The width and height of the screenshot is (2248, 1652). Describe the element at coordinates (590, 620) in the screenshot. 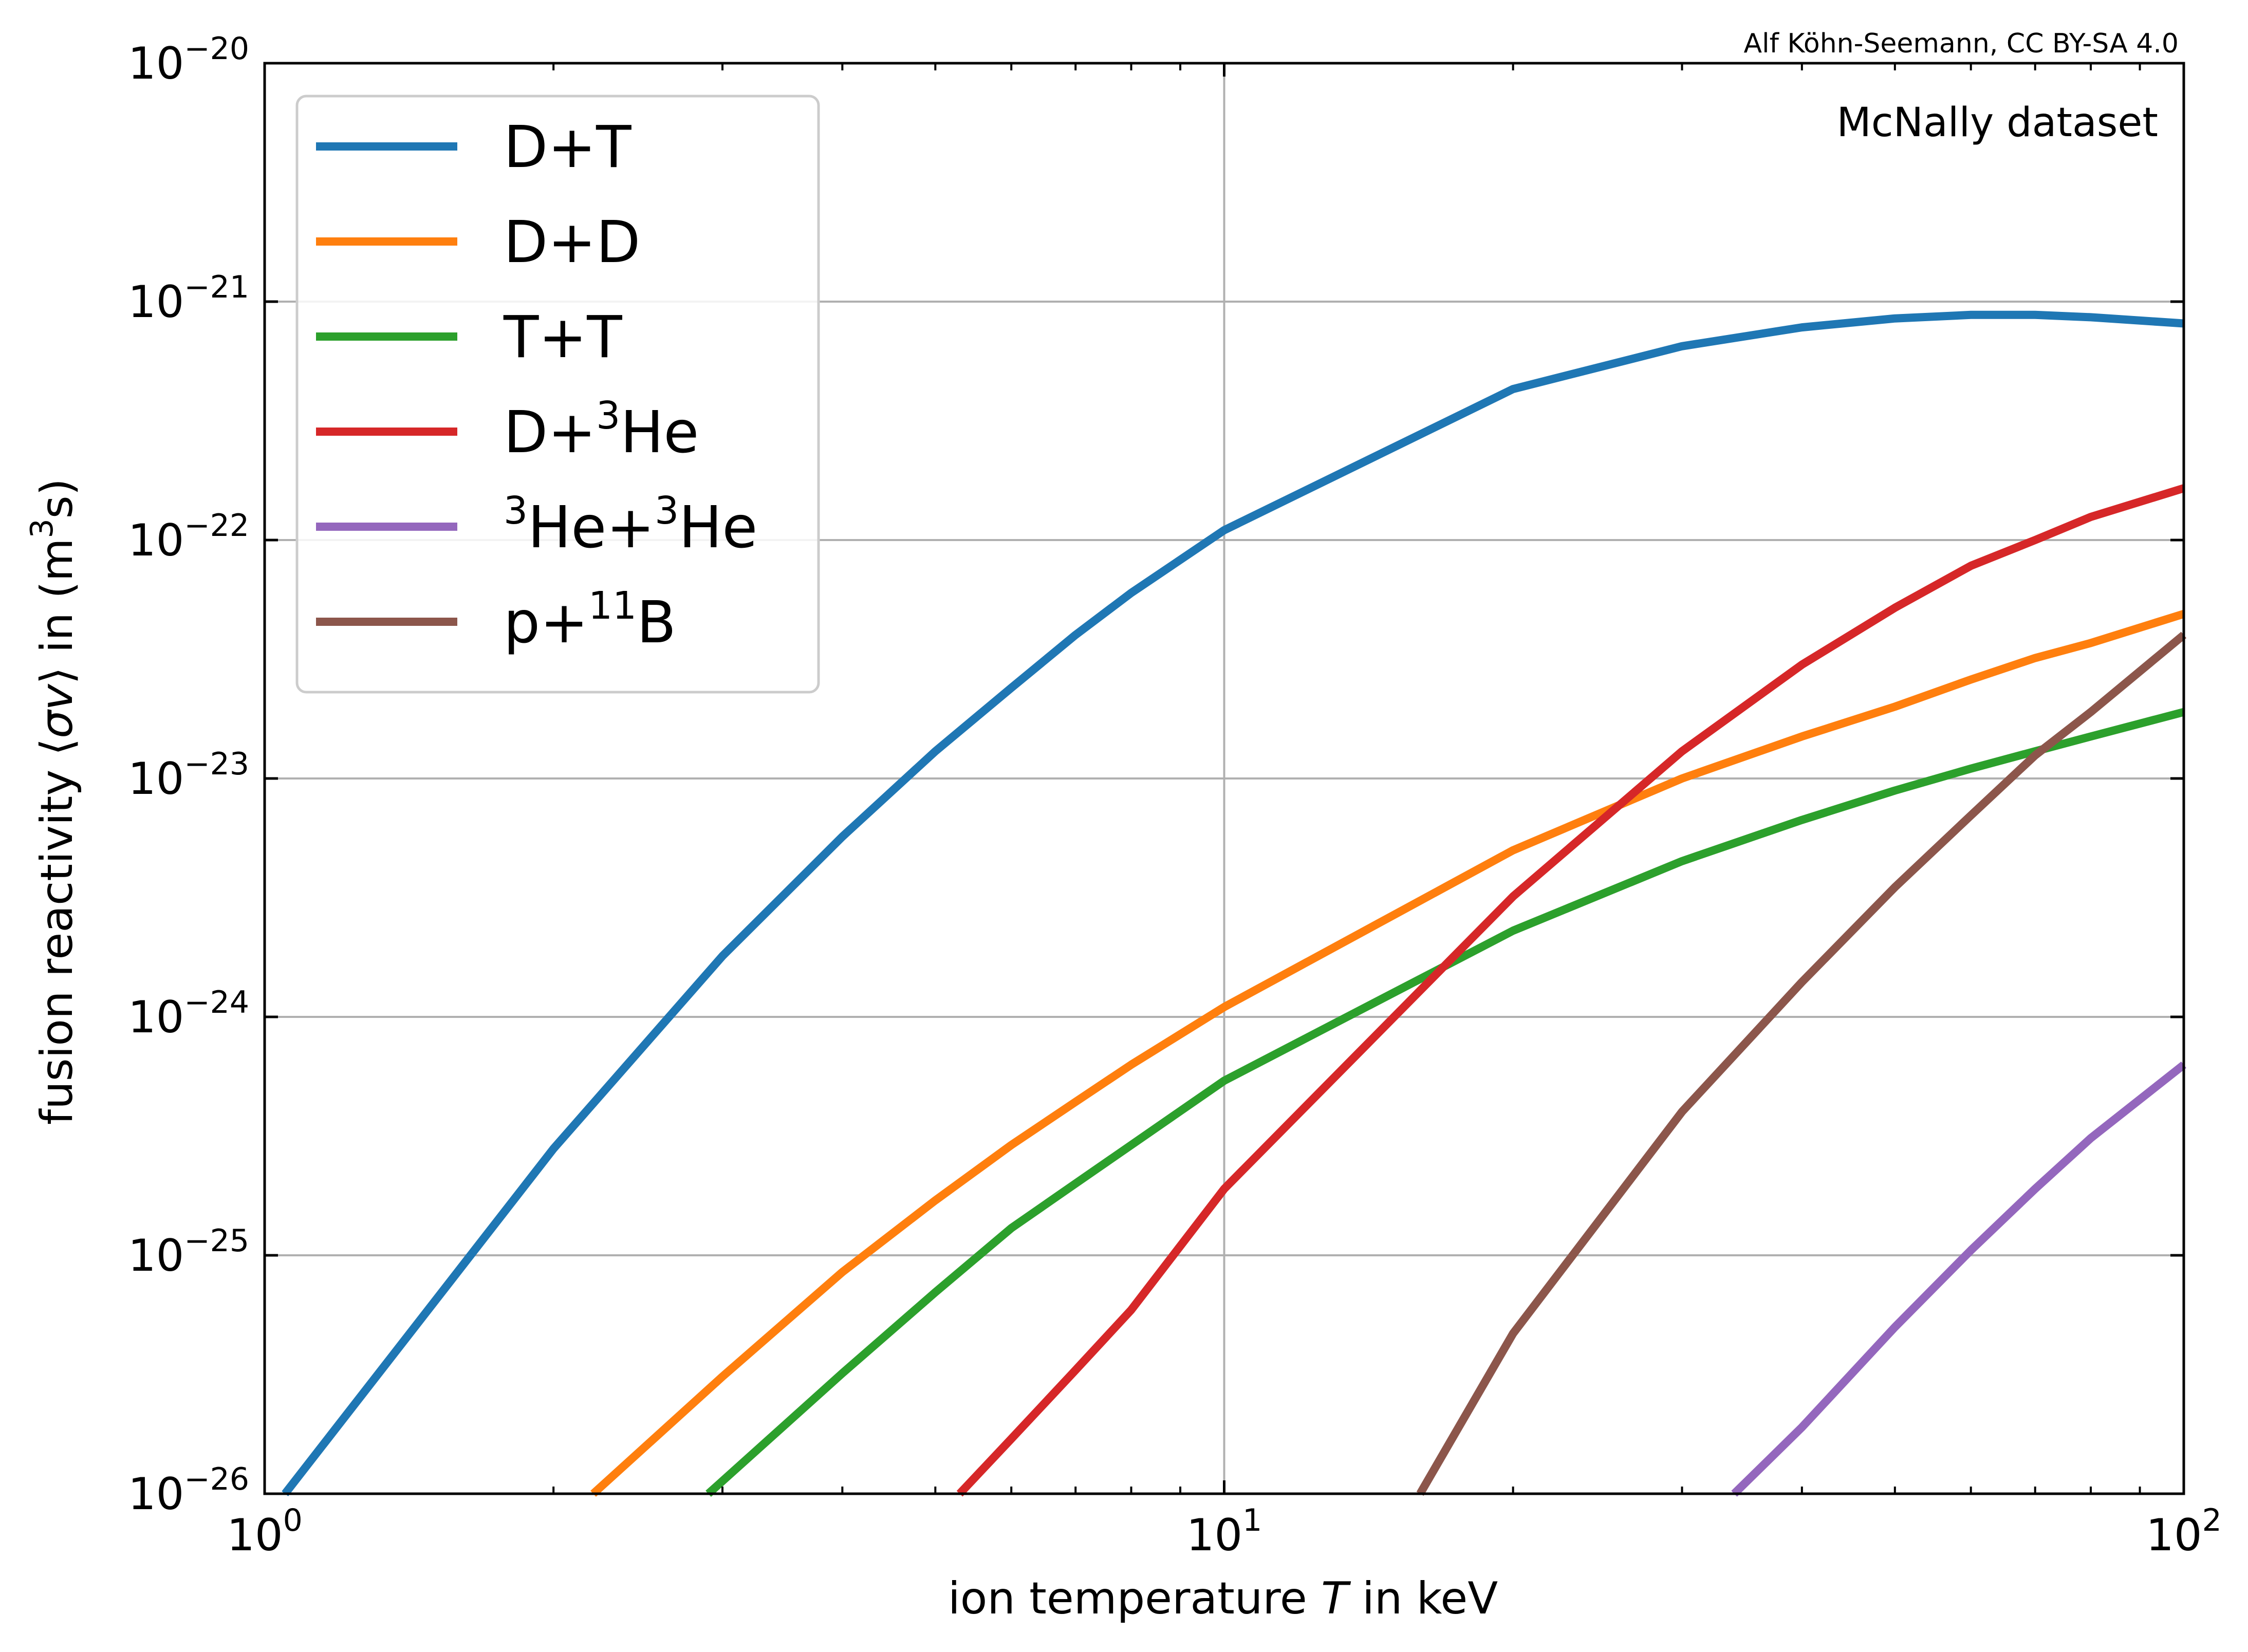

I see `legend-label: p+11B` at that location.